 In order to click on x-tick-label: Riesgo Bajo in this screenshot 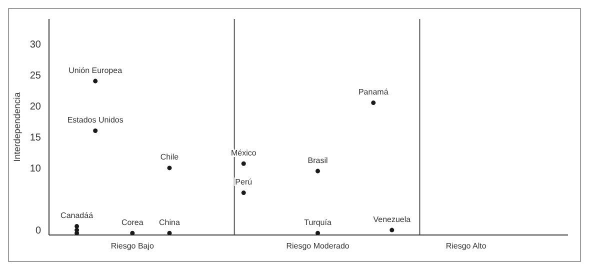, I will do `click(132, 246)`.